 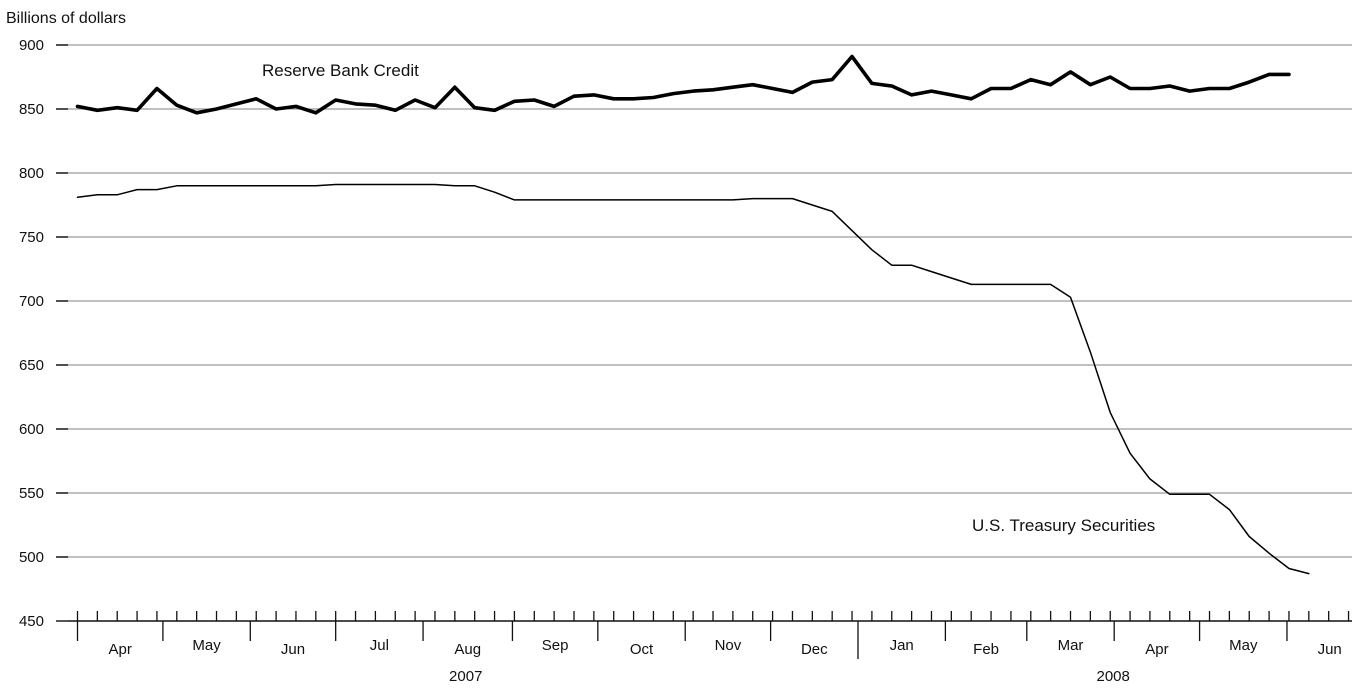 I want to click on x-month-label: Oct, so click(x=642, y=649).